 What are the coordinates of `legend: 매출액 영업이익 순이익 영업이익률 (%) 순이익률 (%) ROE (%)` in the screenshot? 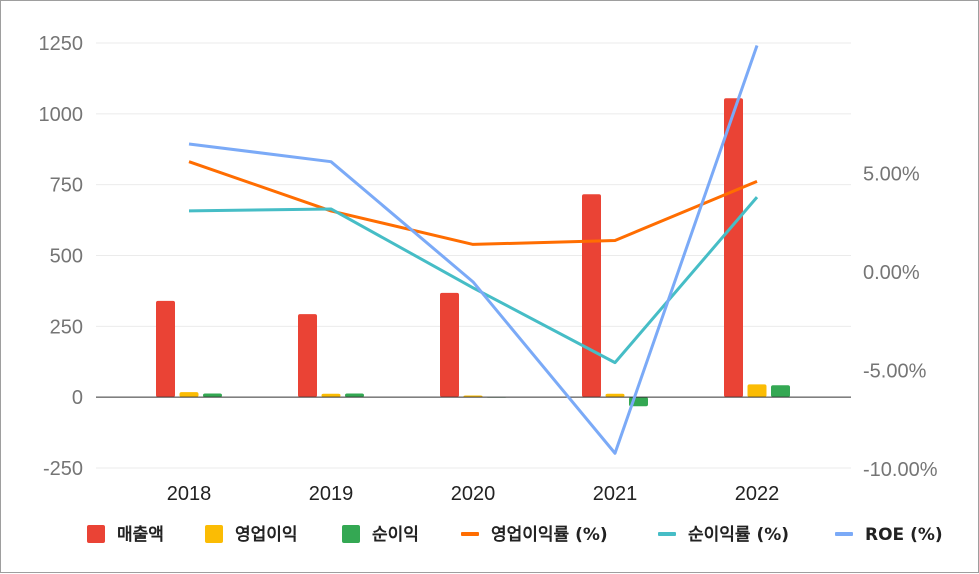 It's located at (515, 535).